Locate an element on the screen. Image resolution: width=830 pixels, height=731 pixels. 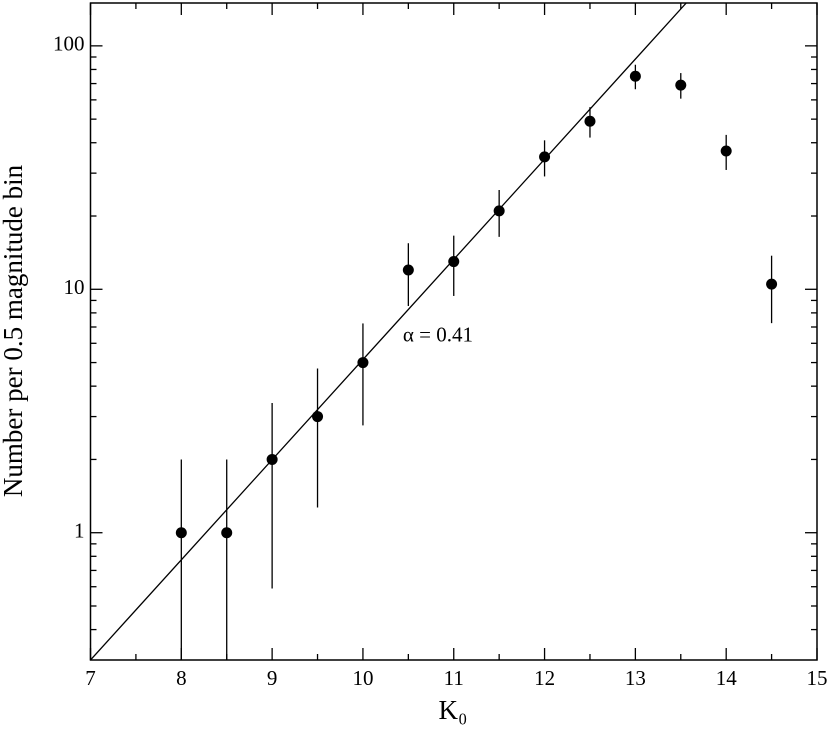
annotation: α = 0.41 is located at coordinates (438, 334).